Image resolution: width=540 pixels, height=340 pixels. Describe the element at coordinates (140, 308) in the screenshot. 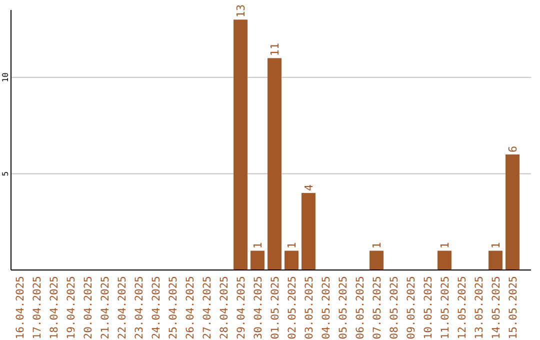

I see `x-tick-label: 23.04.2025` at that location.